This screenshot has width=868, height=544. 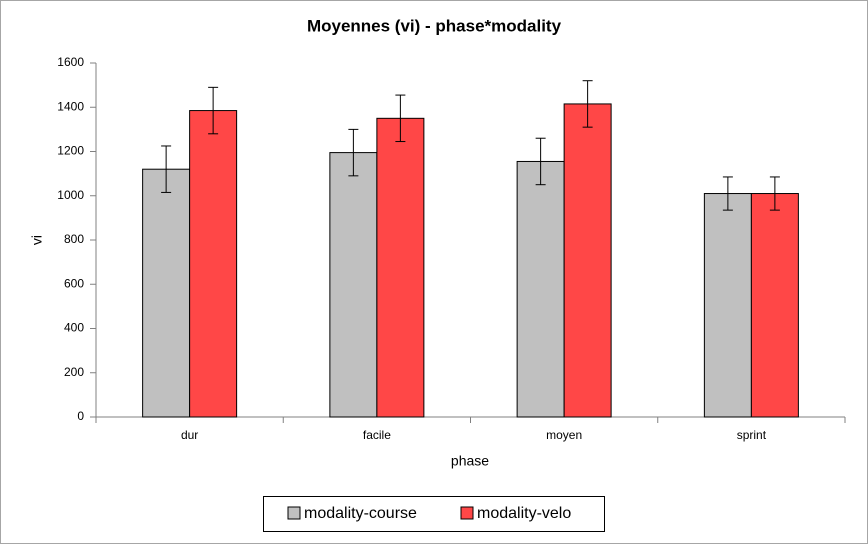 I want to click on y-tick-label: 600, so click(x=74, y=283).